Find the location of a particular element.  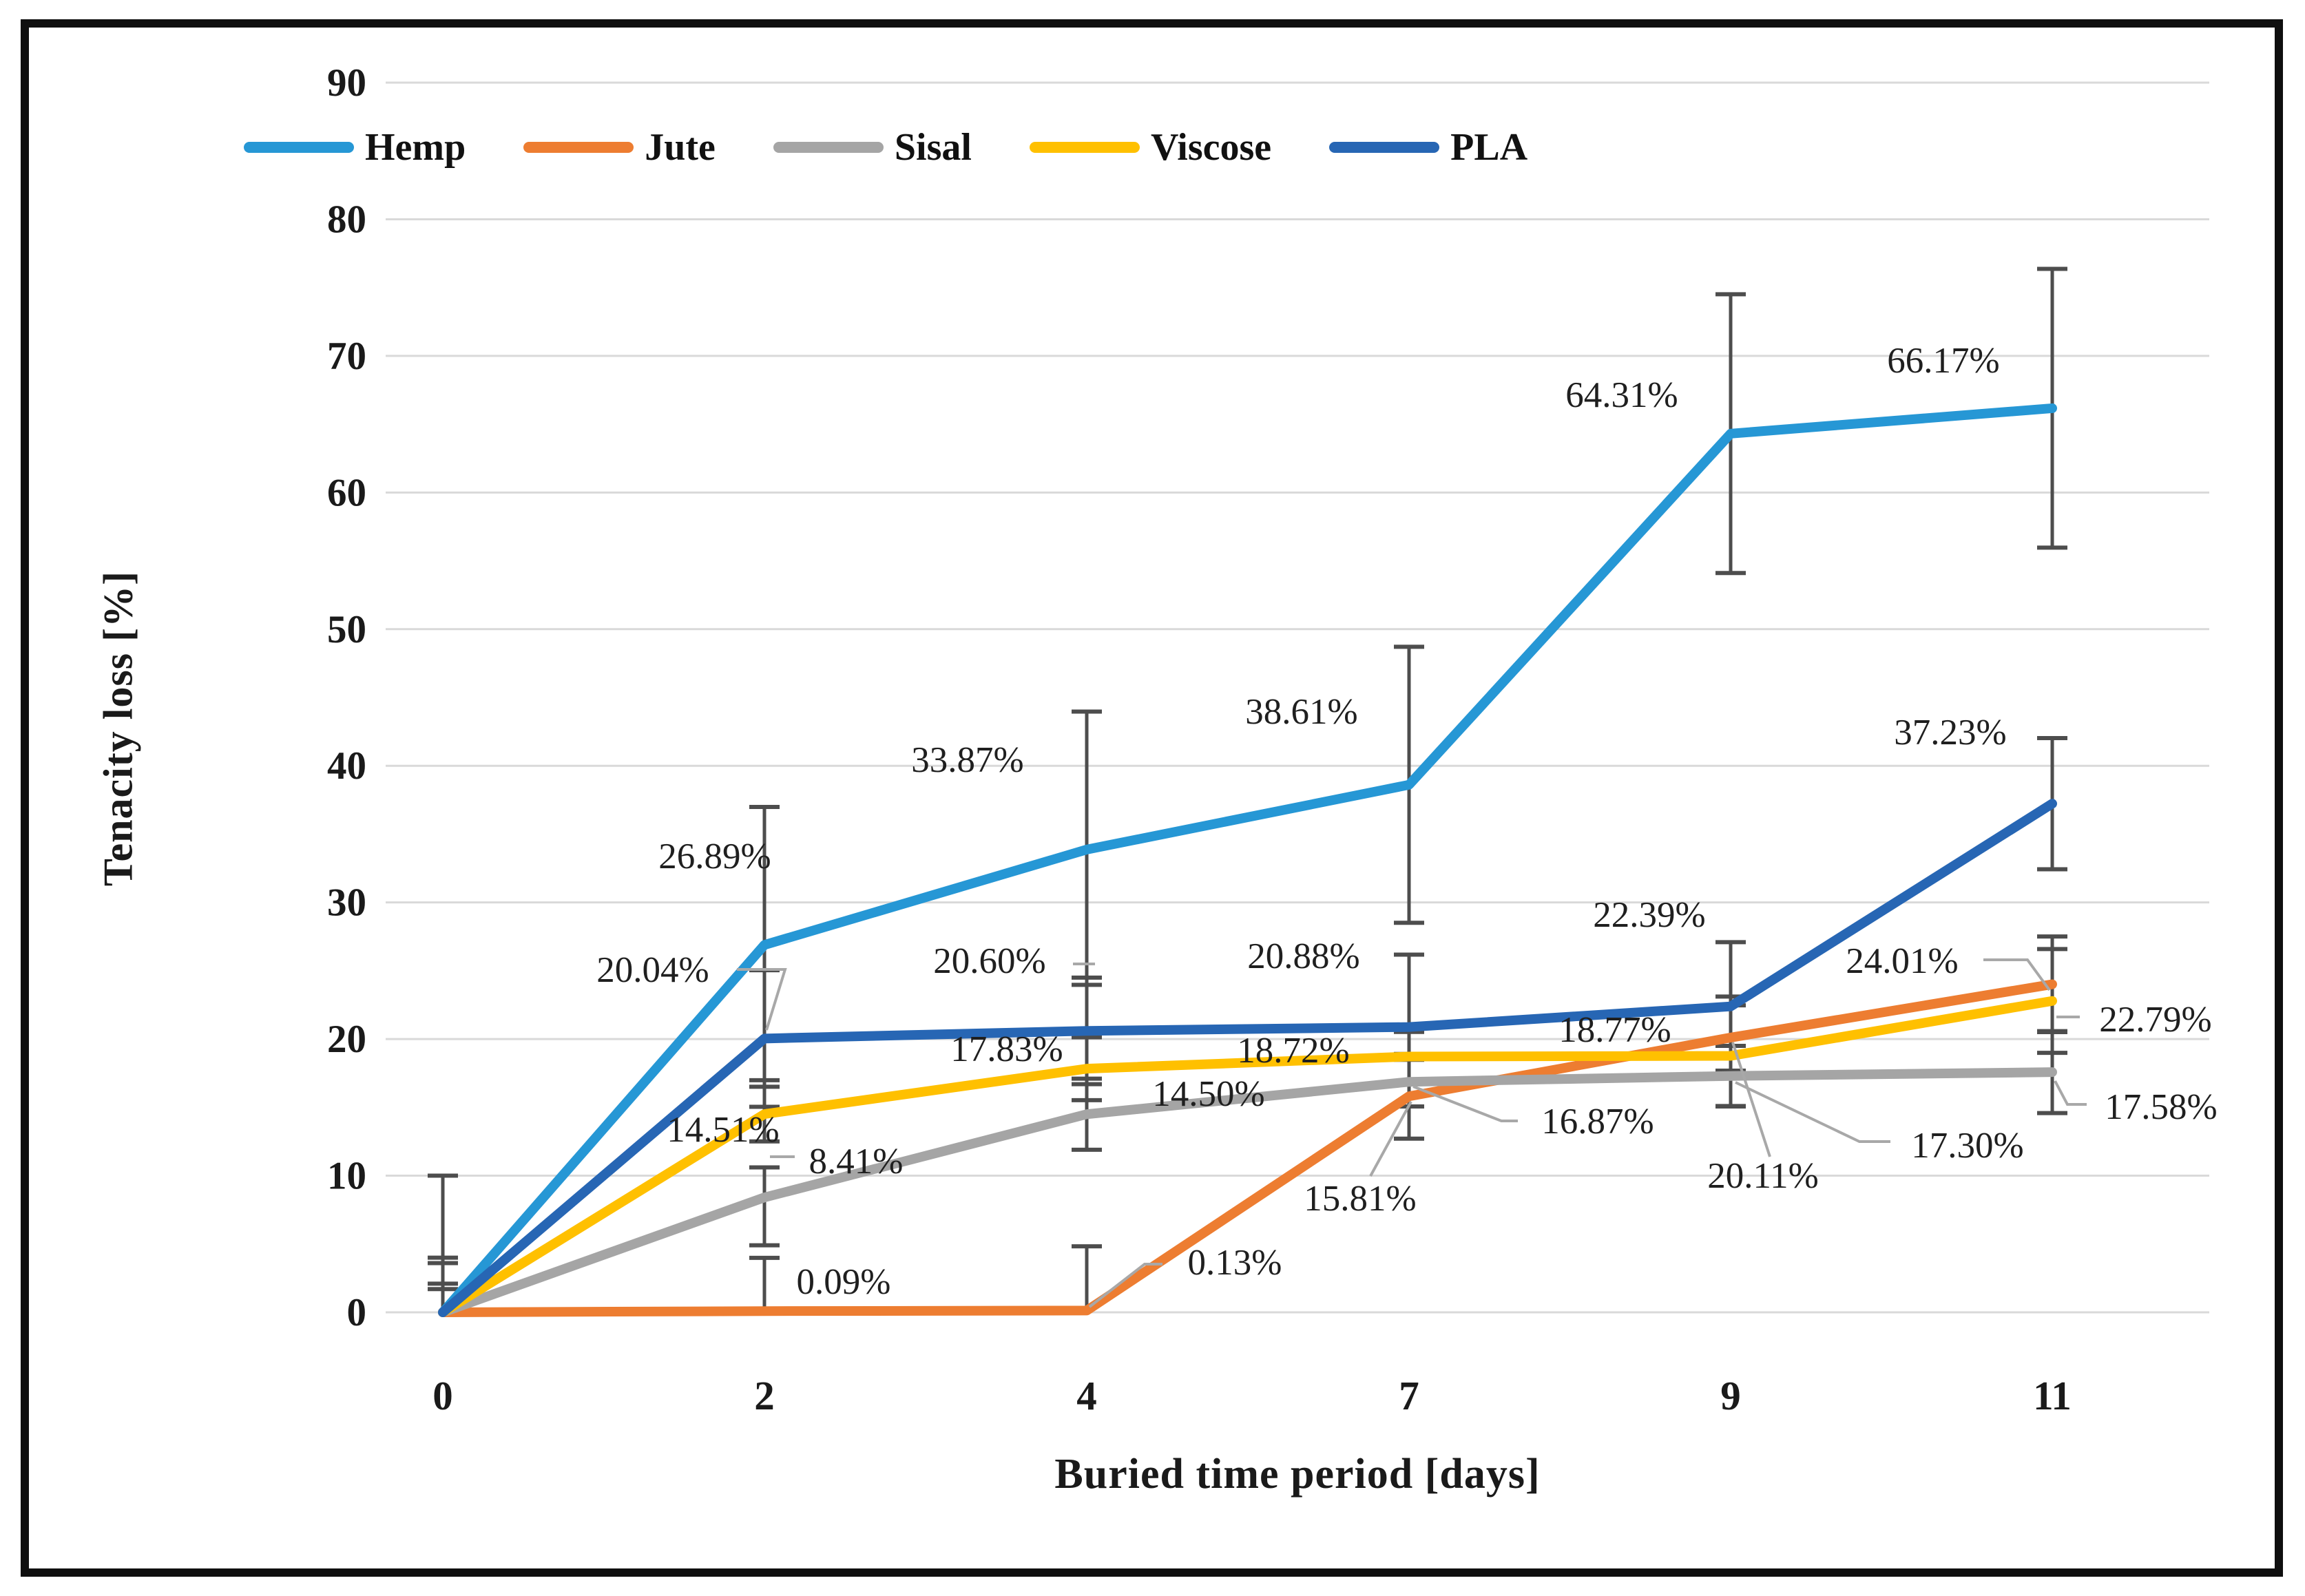

data-label: 18.72% is located at coordinates (1293, 1051).